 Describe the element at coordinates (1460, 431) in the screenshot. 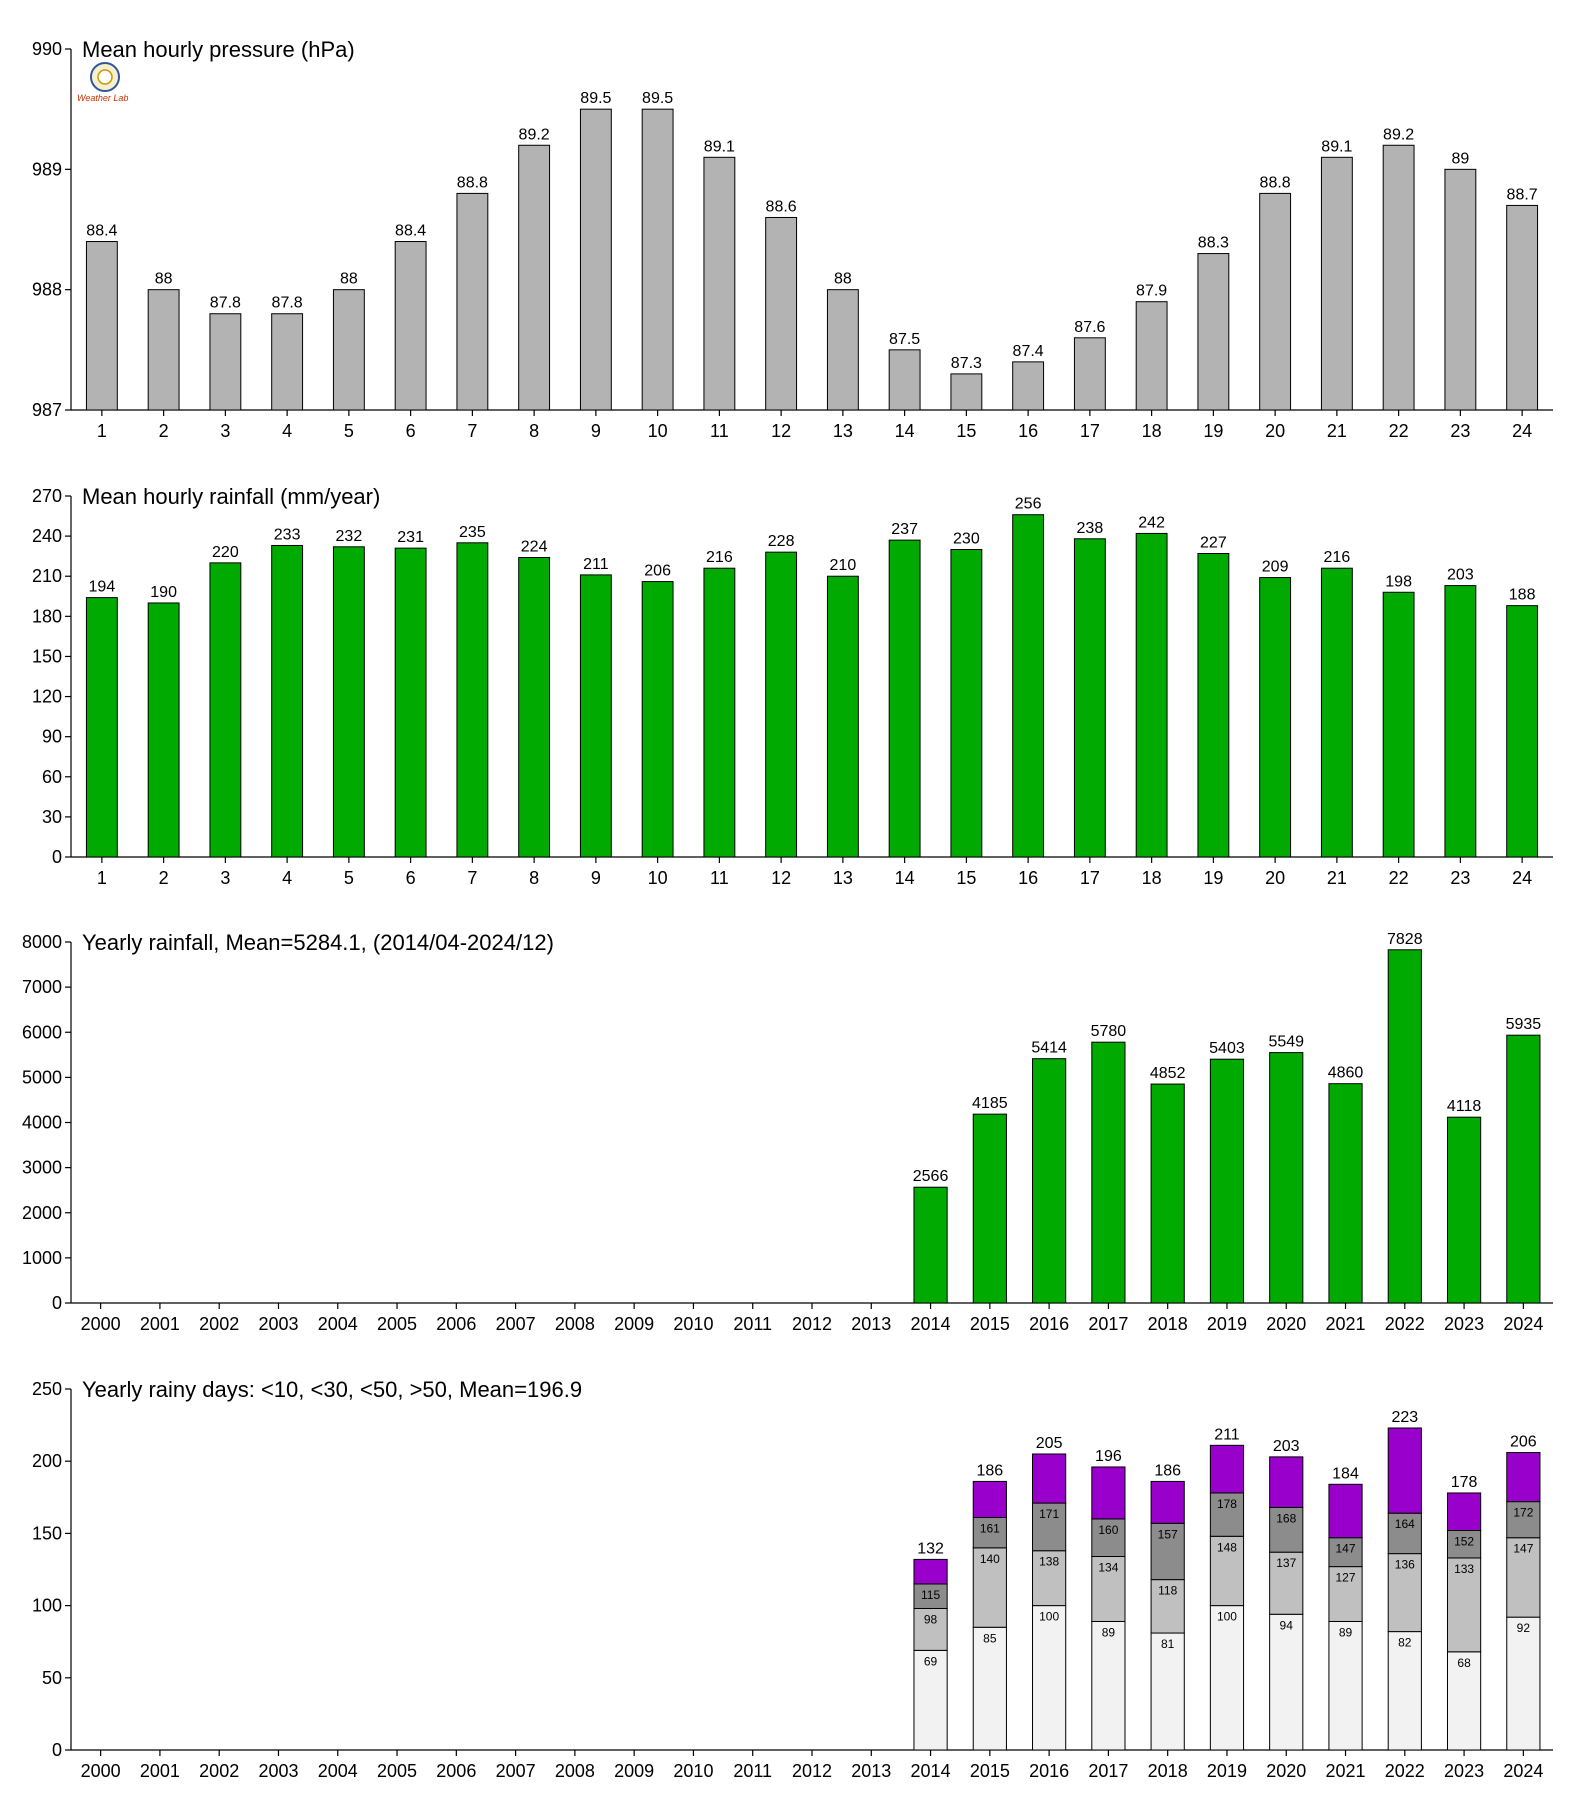

I see `x-tick-label: 23` at that location.